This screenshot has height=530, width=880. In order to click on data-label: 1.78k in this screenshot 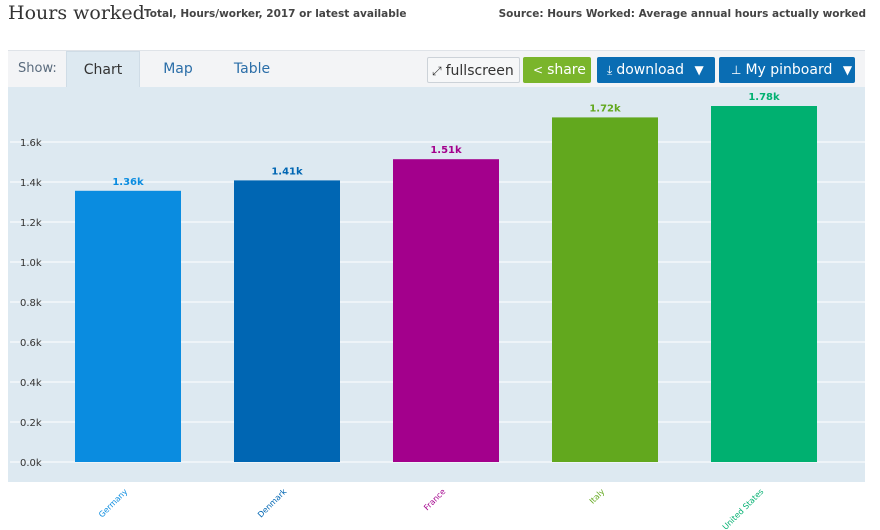, I will do `click(764, 97)`.